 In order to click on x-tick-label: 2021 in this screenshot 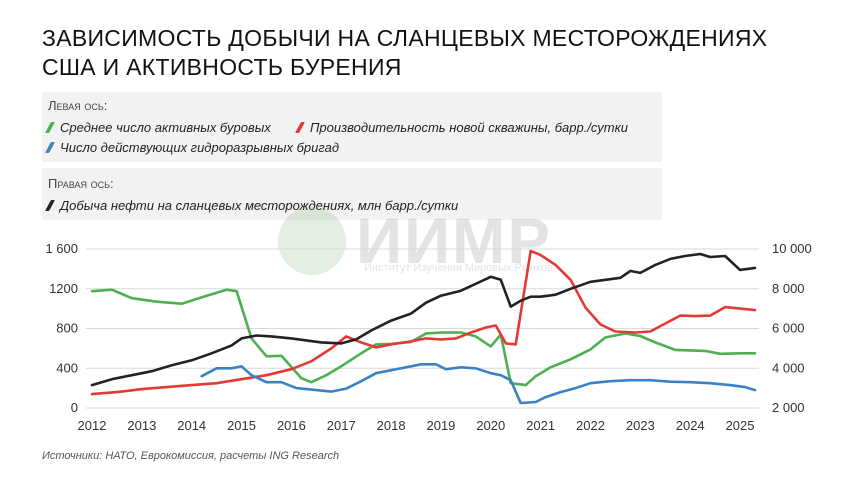, I will do `click(540, 425)`.